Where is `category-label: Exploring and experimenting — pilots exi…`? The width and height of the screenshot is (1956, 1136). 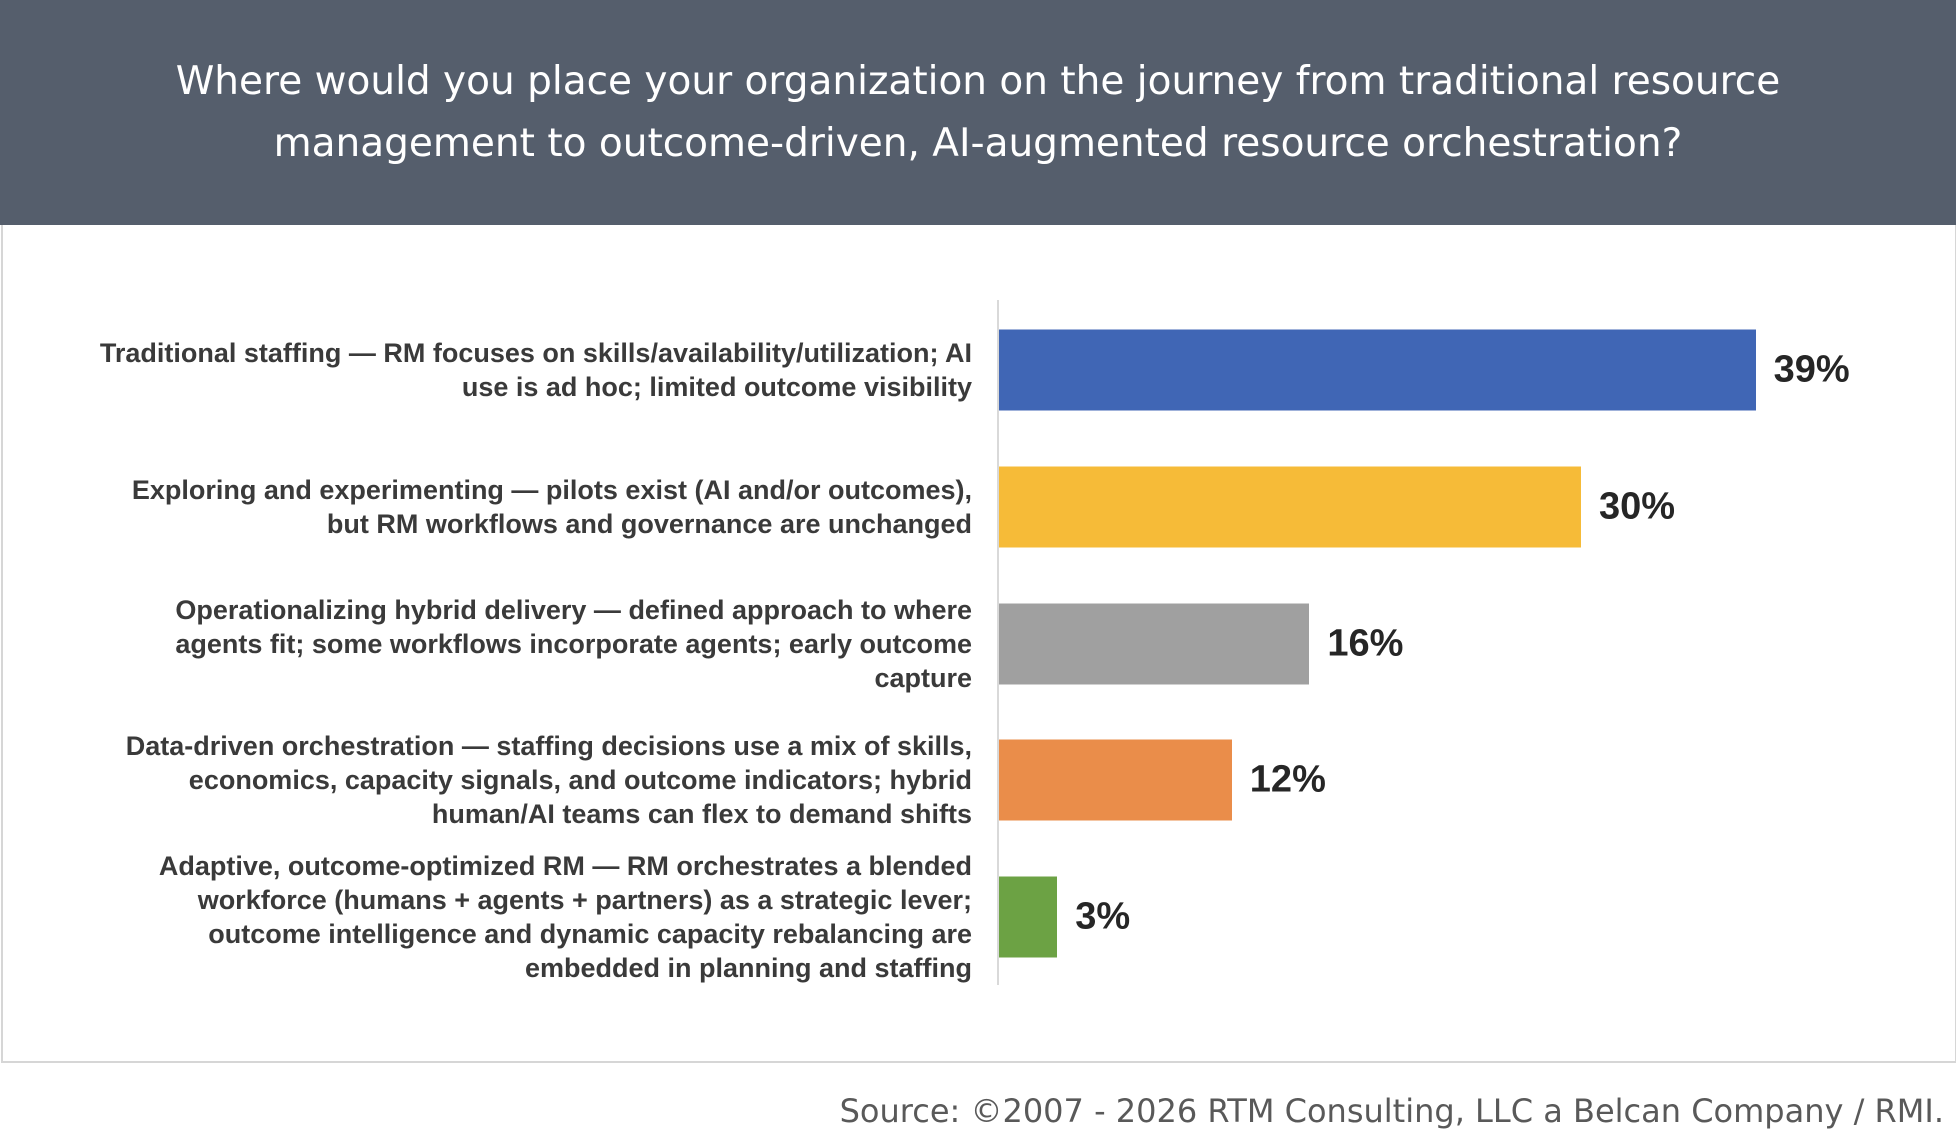
category-label: Exploring and experimenting — pilots exi… is located at coordinates (551, 506).